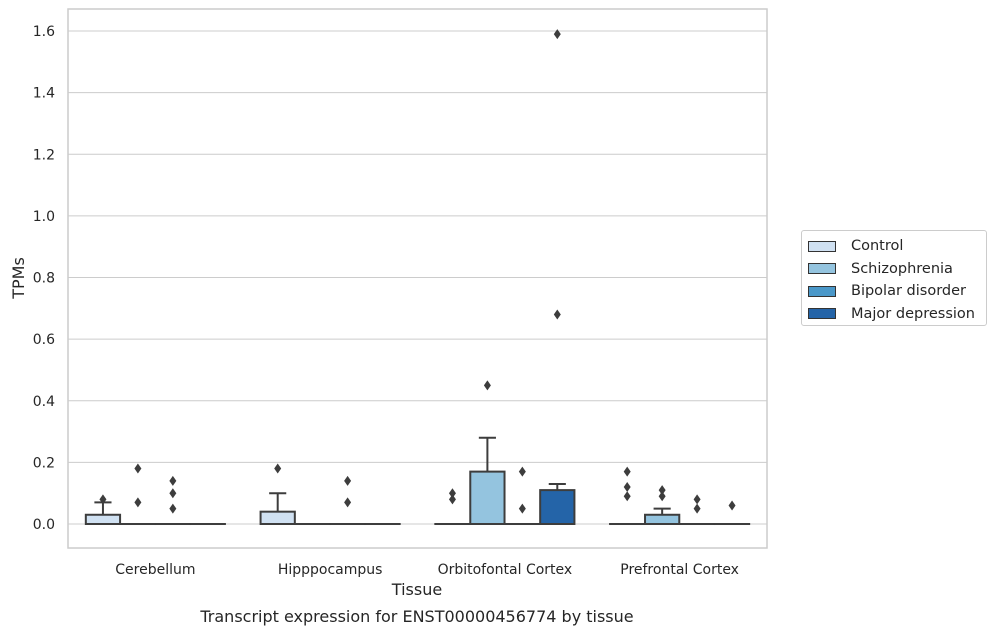  Describe the element at coordinates (44, 94) in the screenshot. I see `y-tick-label: 1.4` at that location.